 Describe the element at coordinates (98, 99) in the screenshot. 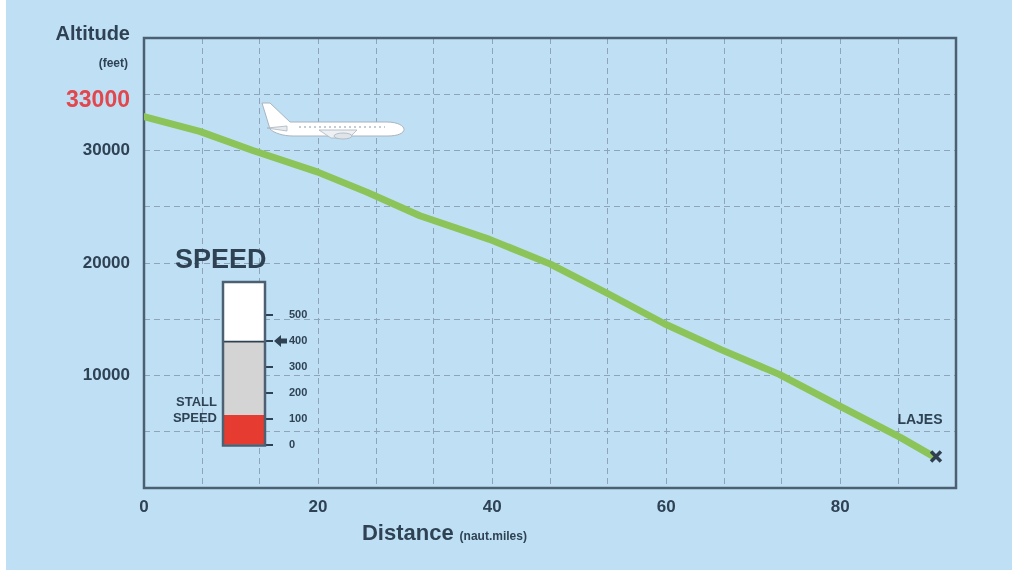

I see `data-label: 33000` at that location.